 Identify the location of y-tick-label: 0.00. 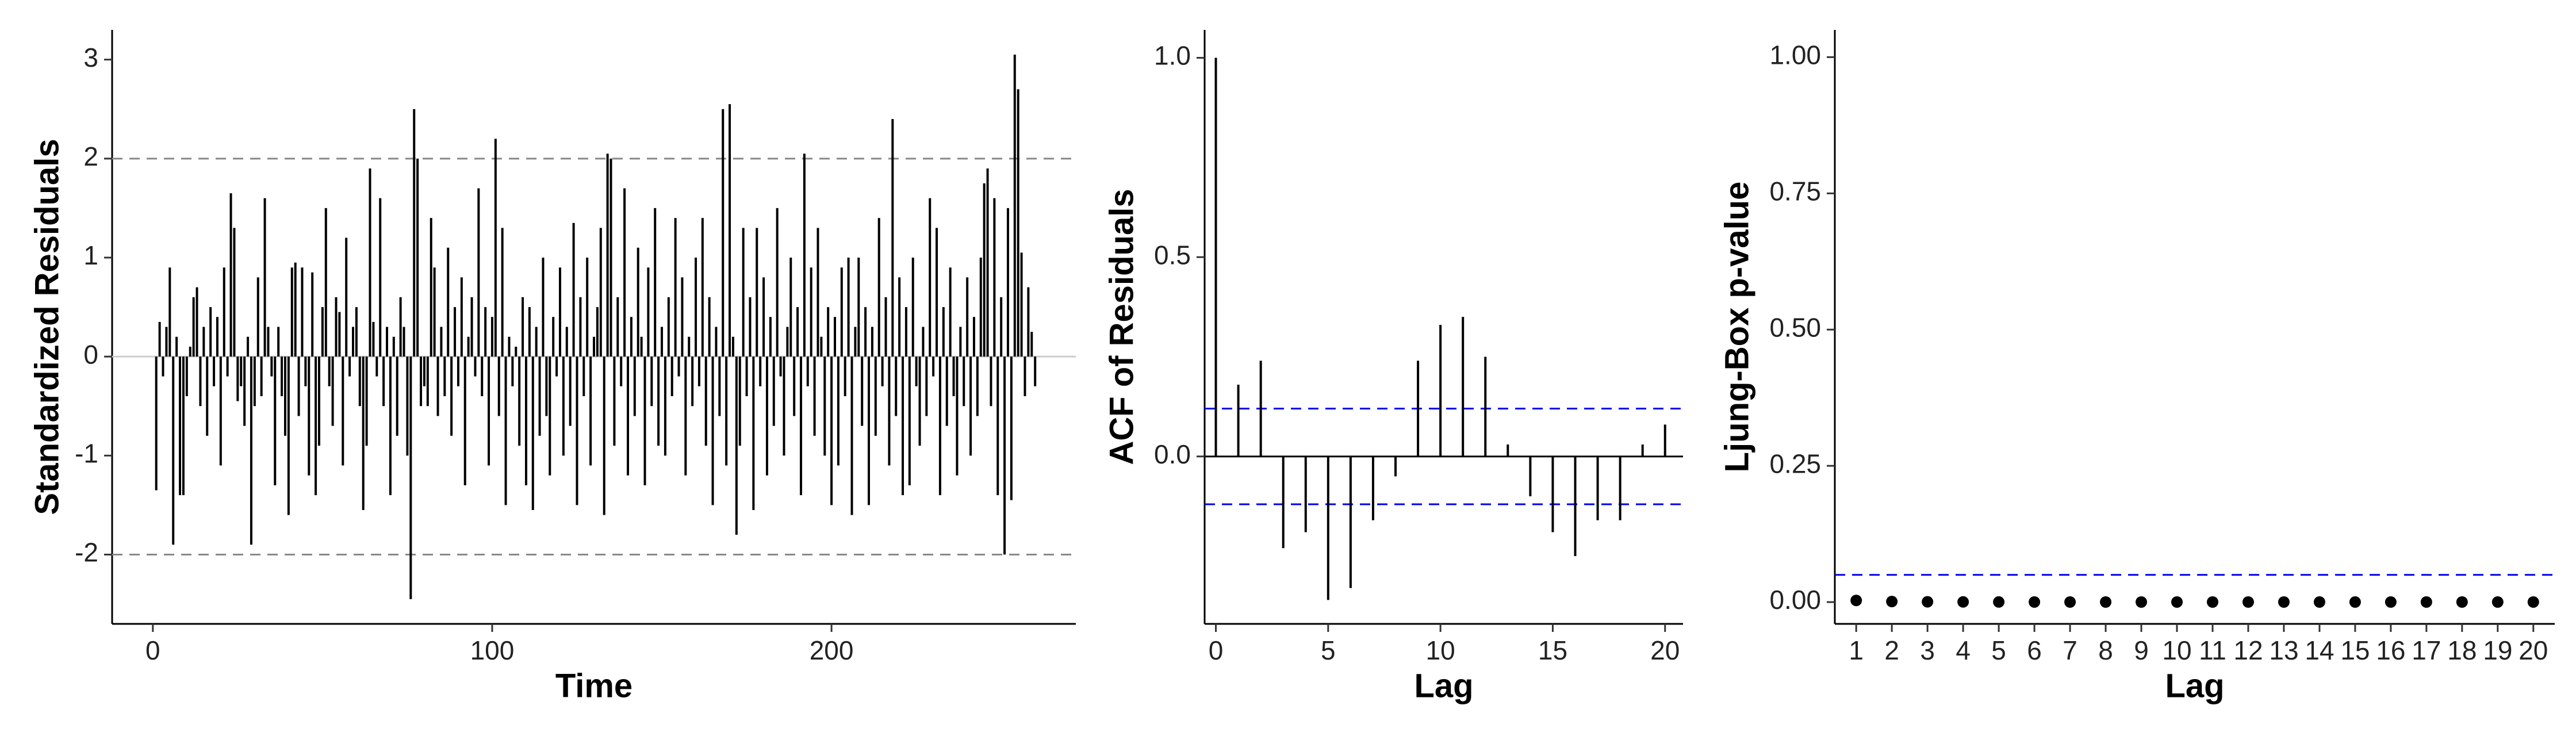
(1795, 600).